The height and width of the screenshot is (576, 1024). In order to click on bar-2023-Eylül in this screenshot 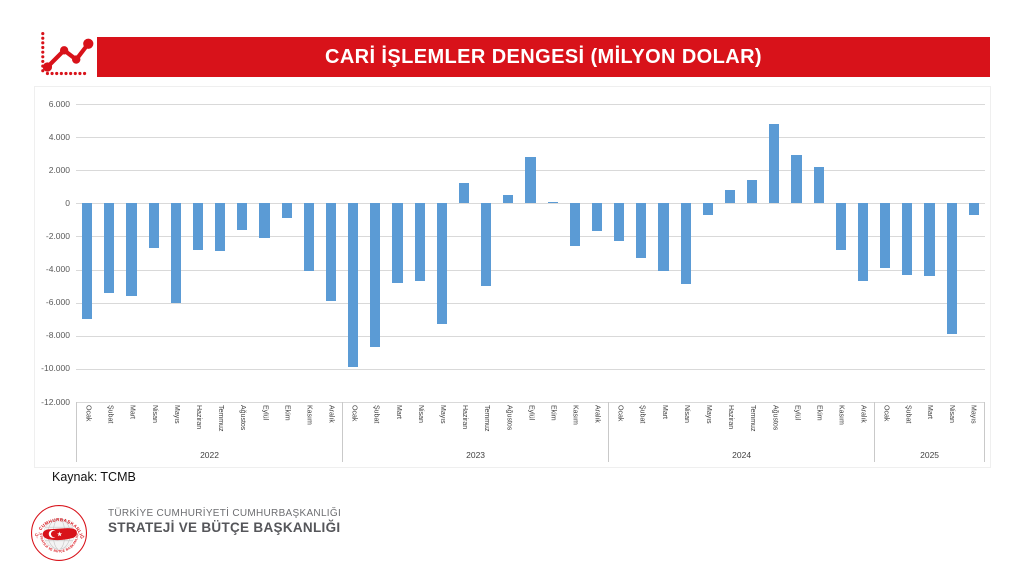, I will do `click(530, 180)`.